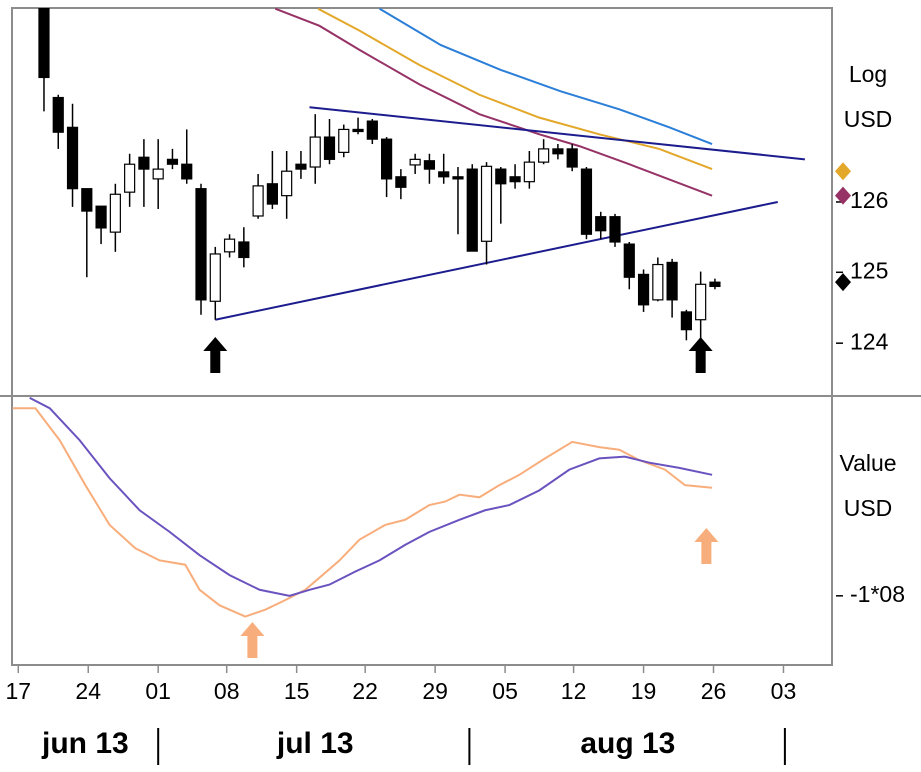 This screenshot has height=772, width=921. I want to click on x-tick-label: 22, so click(365, 691).